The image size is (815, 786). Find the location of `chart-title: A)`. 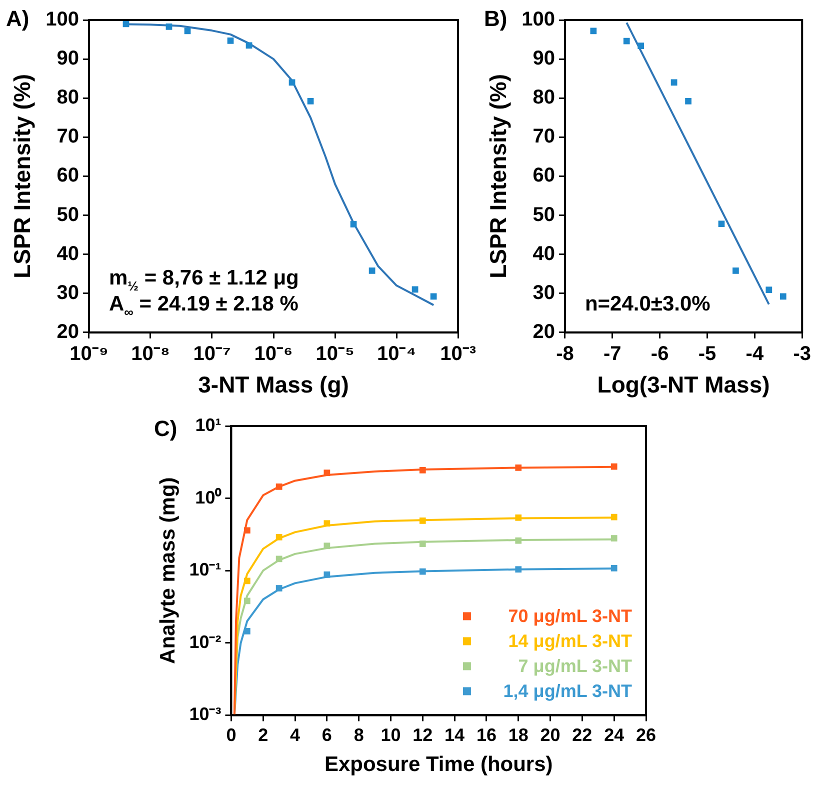

chart-title: A) is located at coordinates (18, 18).